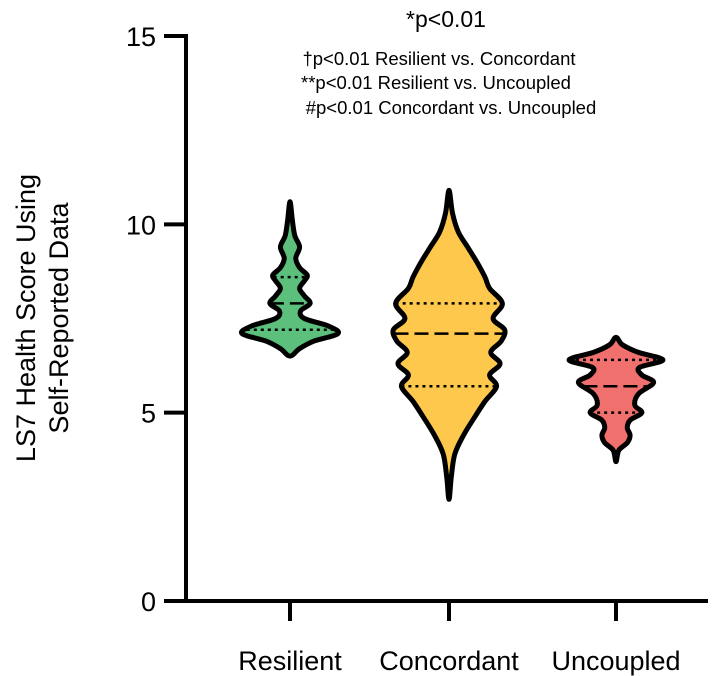  I want to click on y-axis-title-line2: Self-Reported Data, so click(59, 317).